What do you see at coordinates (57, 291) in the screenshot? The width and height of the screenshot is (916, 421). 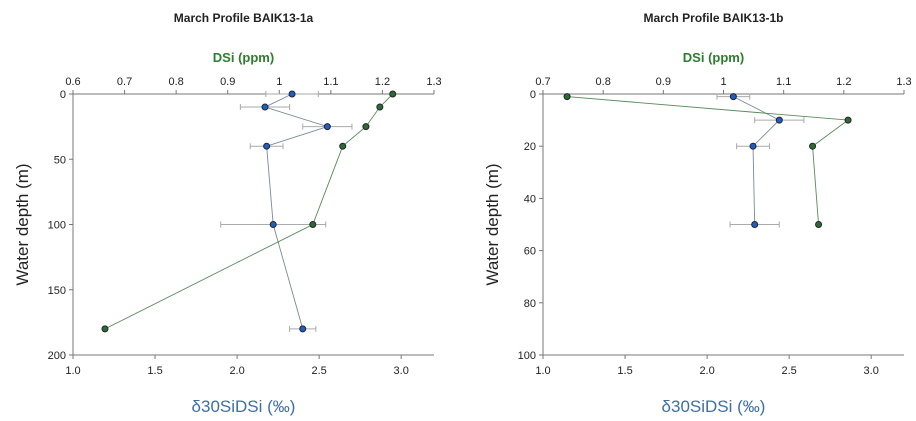 I see `y-tick-label: 150` at bounding box center [57, 291].